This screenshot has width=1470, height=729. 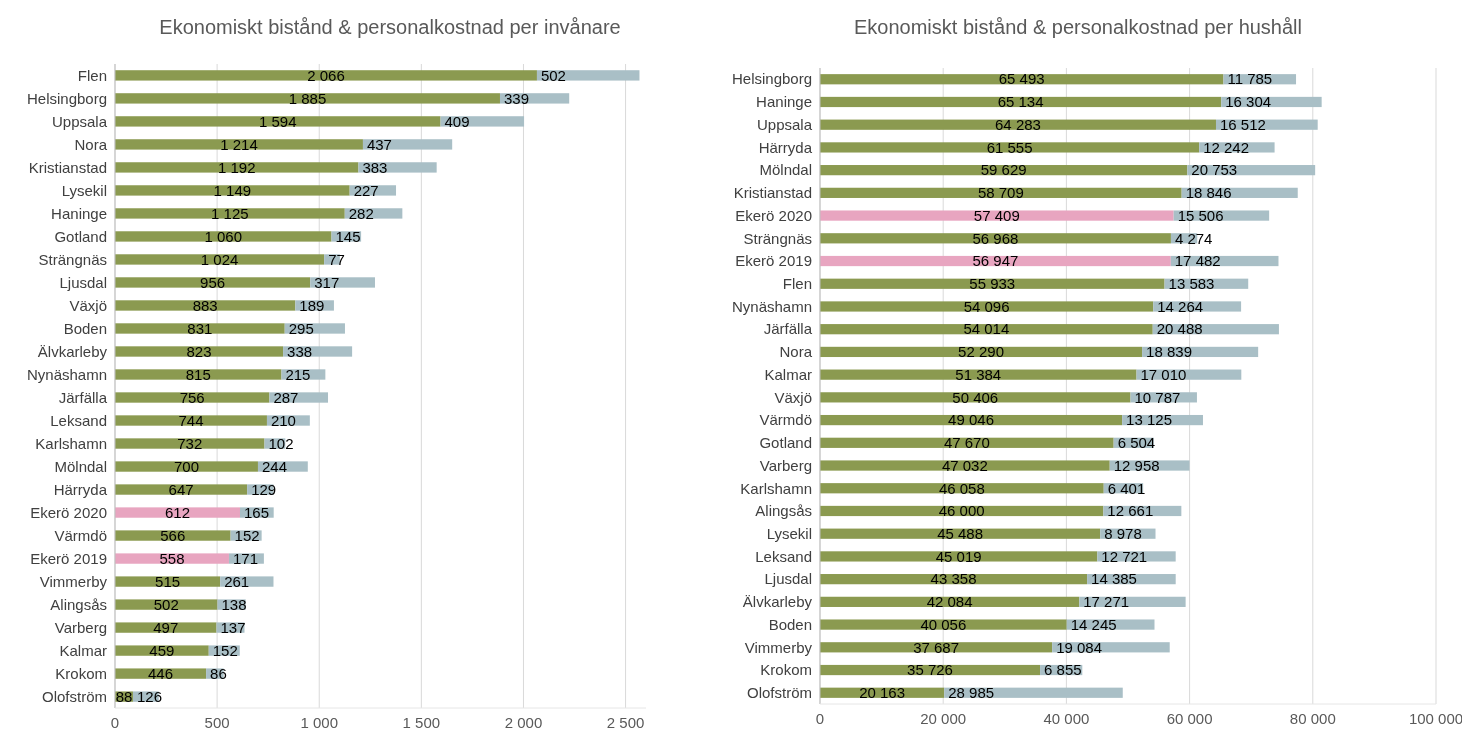 I want to click on data-label: 446, so click(x=161, y=673).